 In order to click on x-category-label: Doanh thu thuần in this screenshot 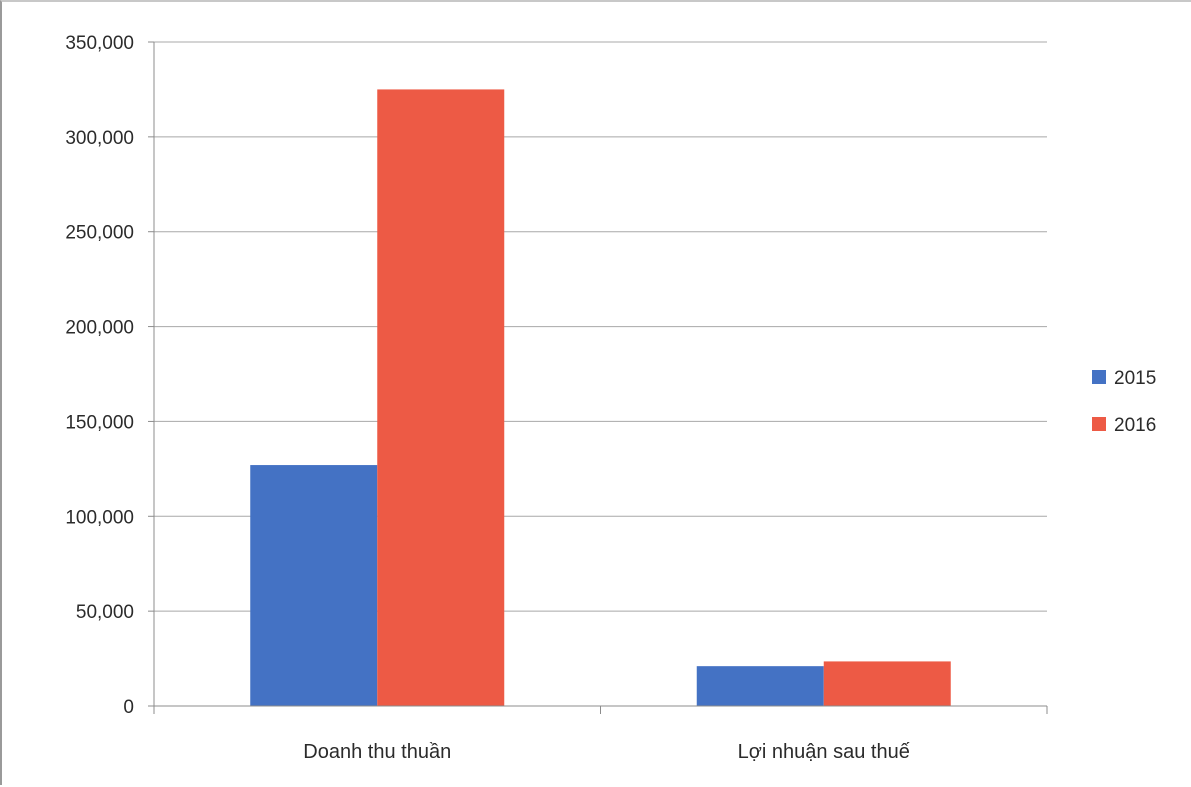, I will do `click(377, 752)`.